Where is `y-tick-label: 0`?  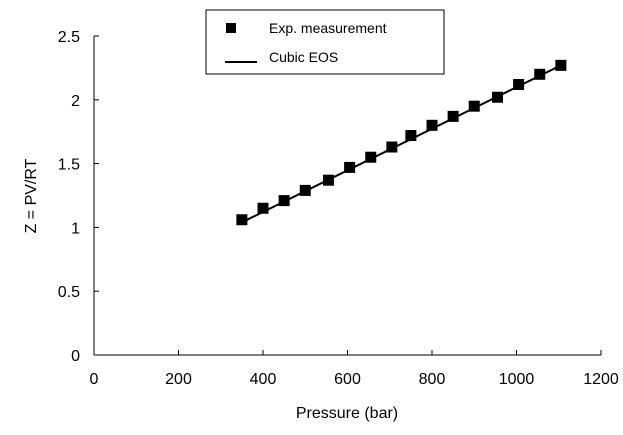 y-tick-label: 0 is located at coordinates (75, 356).